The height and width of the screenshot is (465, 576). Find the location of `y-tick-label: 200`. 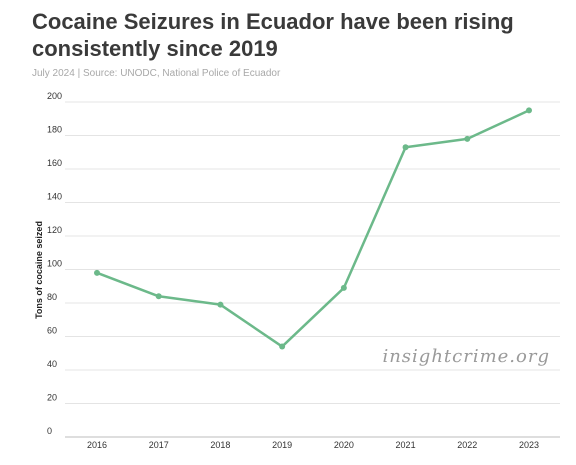

y-tick-label: 200 is located at coordinates (54, 96).